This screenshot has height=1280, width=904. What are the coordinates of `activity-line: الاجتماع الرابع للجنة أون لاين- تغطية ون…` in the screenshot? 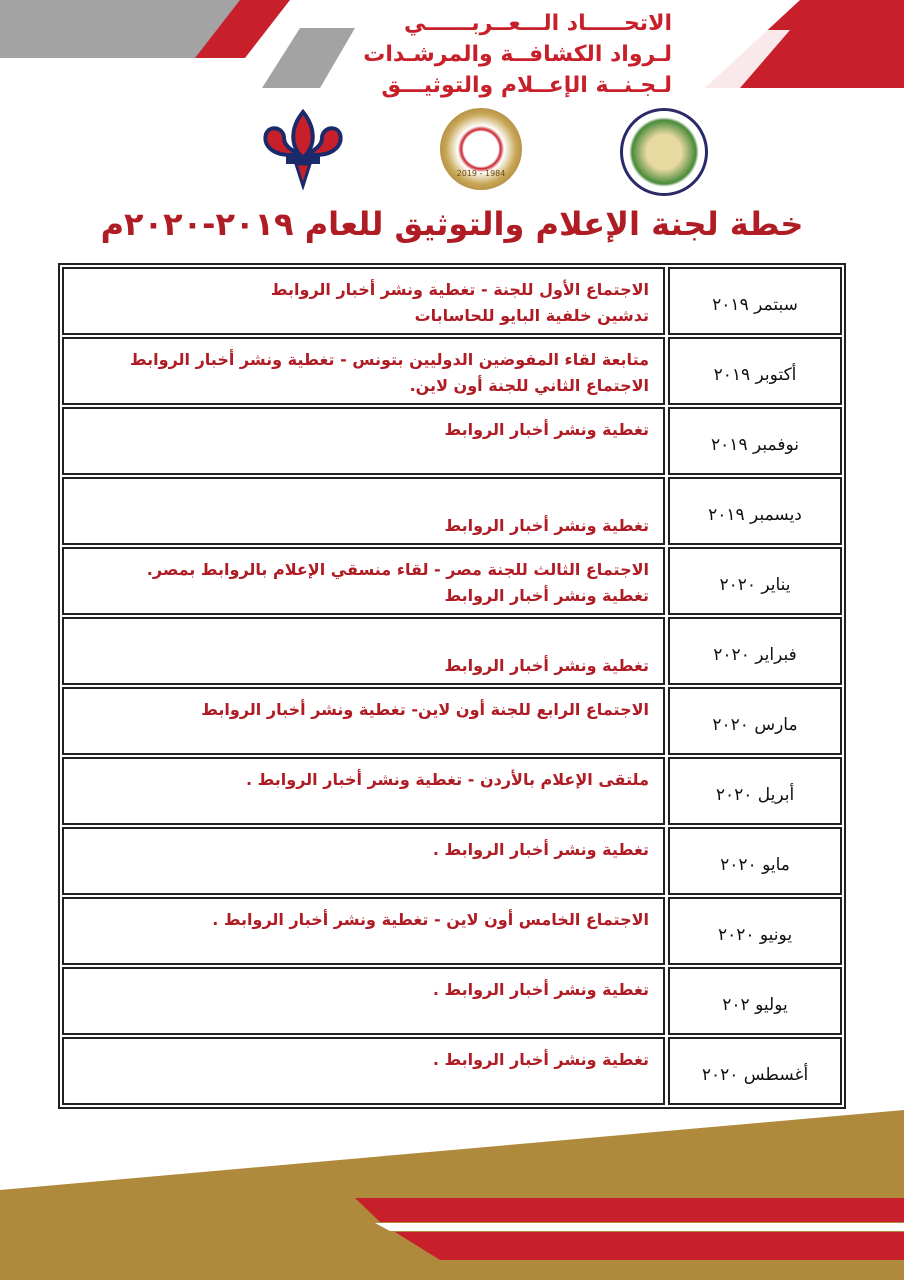 It's located at (425, 709).